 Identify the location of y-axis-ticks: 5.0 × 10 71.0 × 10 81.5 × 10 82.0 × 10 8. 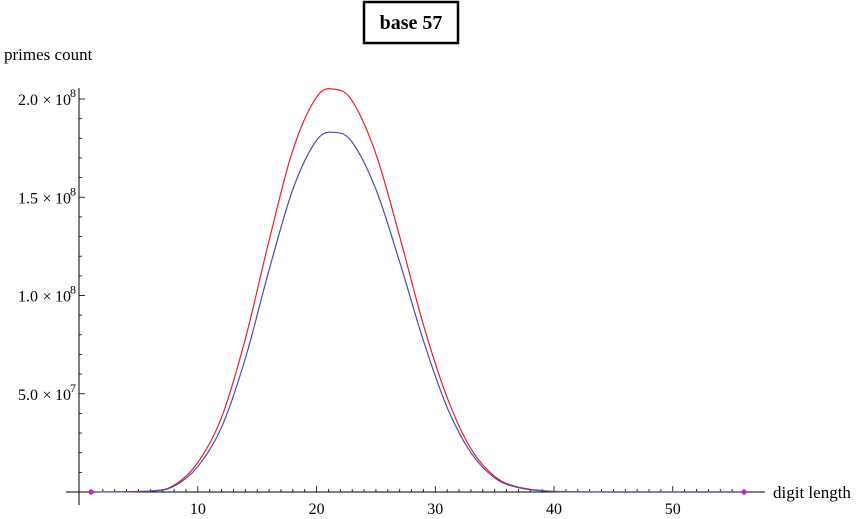
(51, 279).